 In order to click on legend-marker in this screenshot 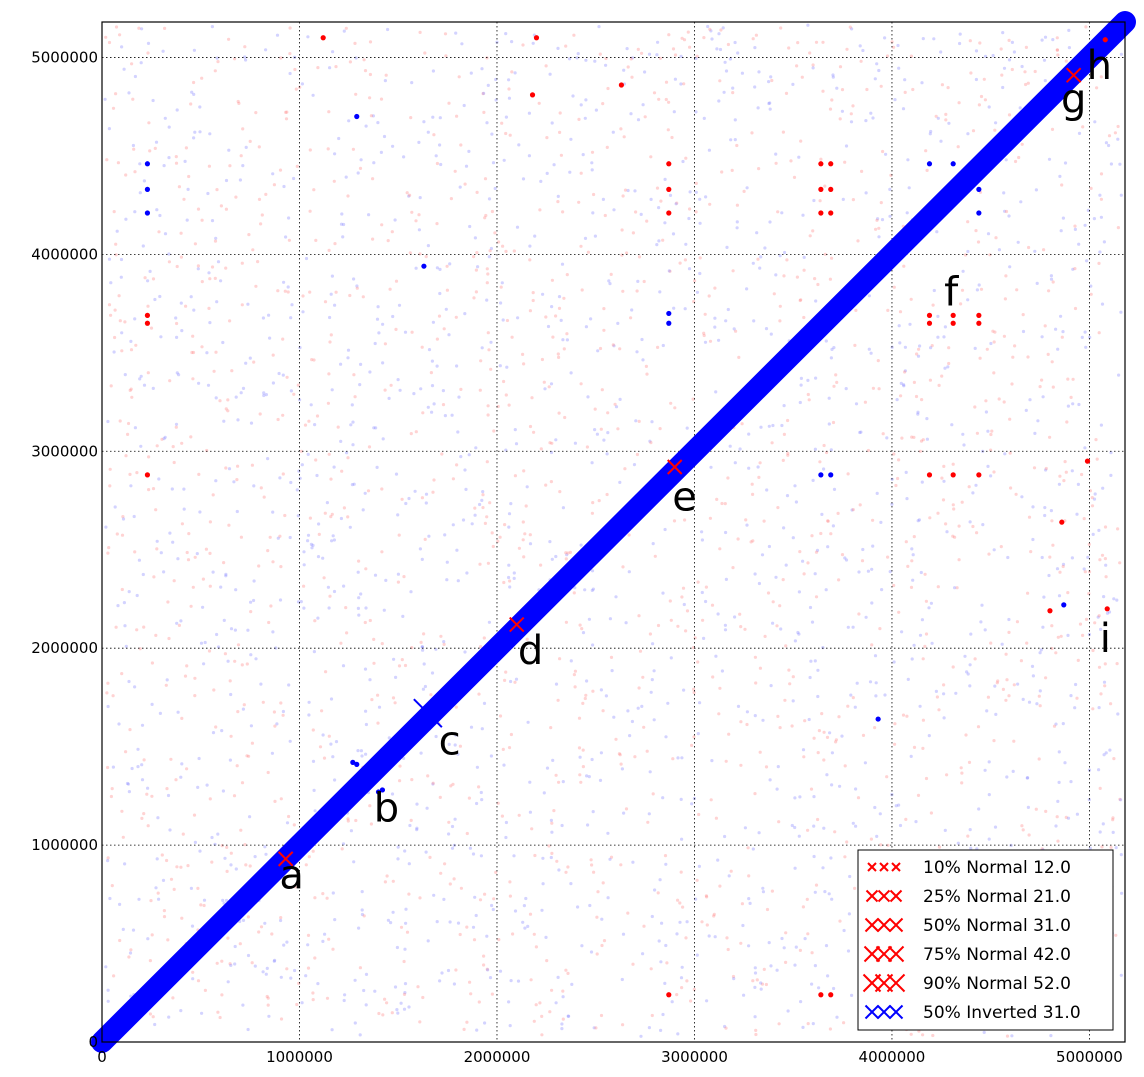, I will do `click(872, 896)`.